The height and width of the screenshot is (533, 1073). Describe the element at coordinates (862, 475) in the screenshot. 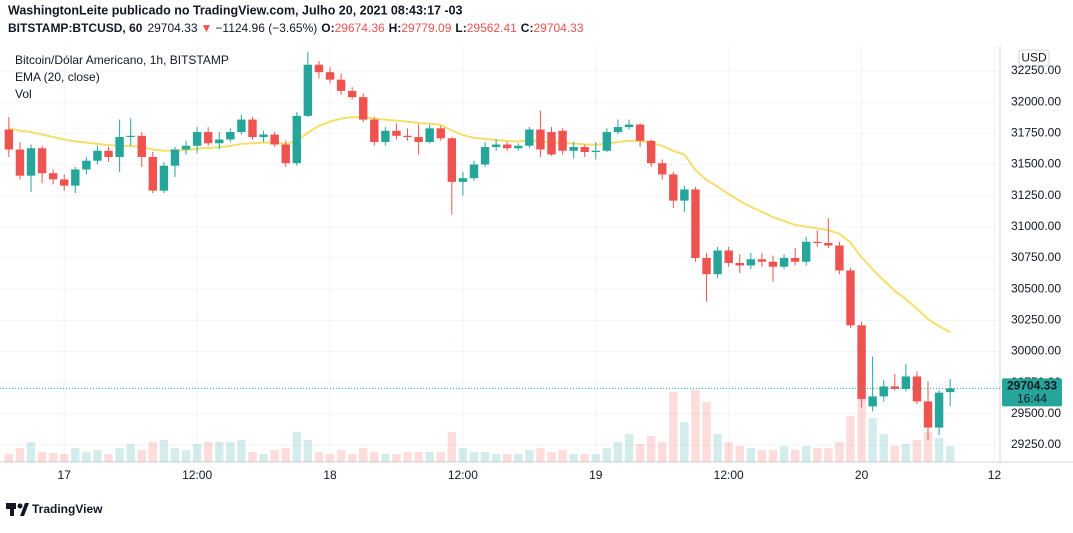

I see `x-tick-label: 20` at that location.